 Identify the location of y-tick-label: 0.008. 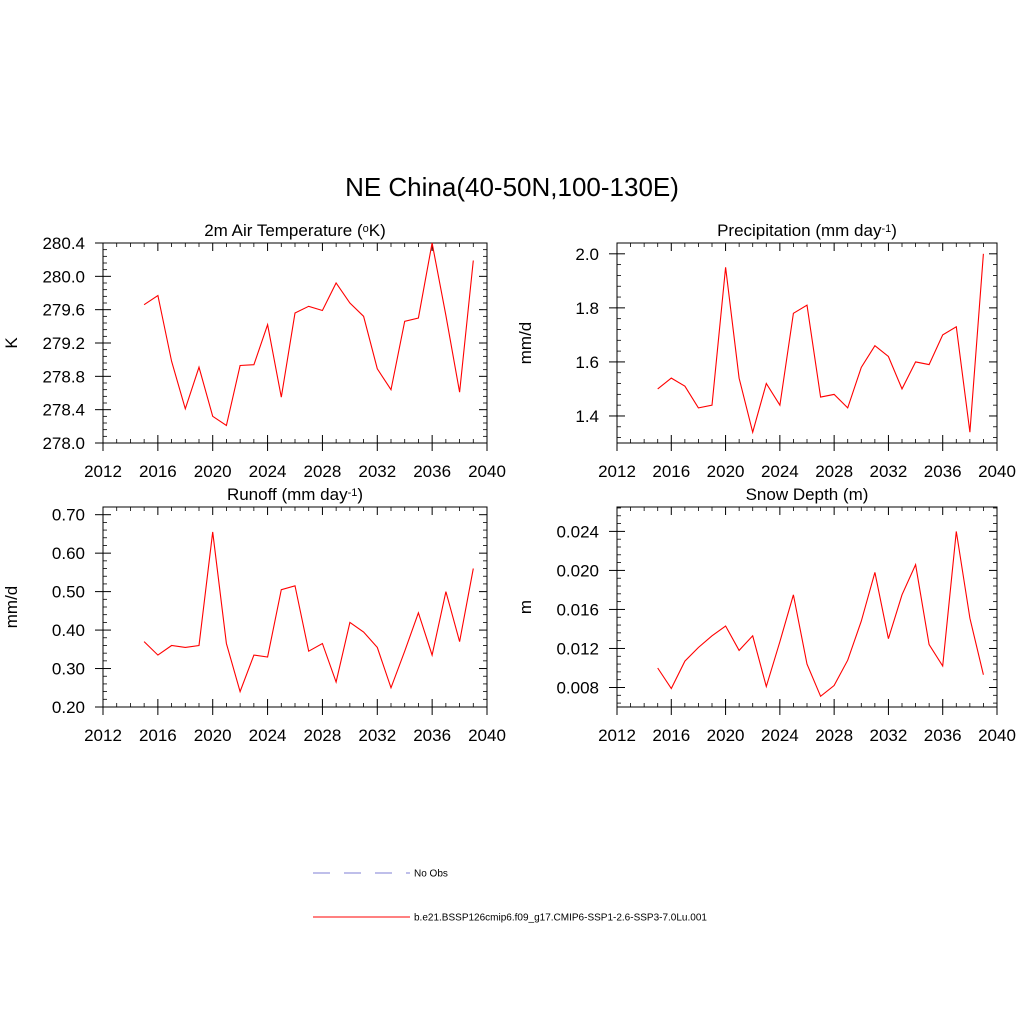
(577, 687).